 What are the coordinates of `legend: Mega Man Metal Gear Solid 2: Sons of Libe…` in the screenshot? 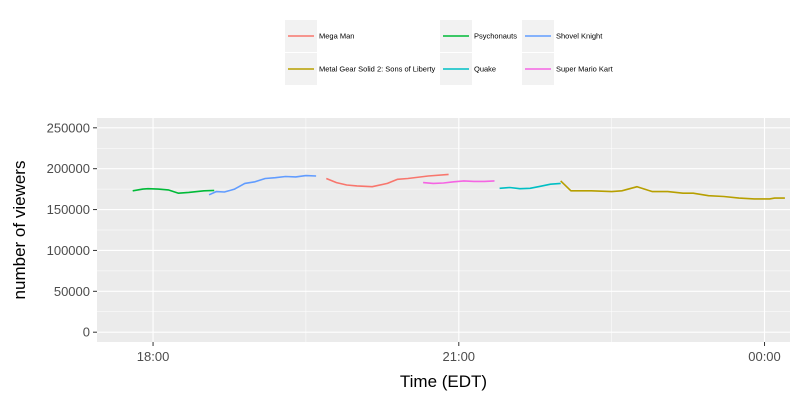 It's located at (449, 52).